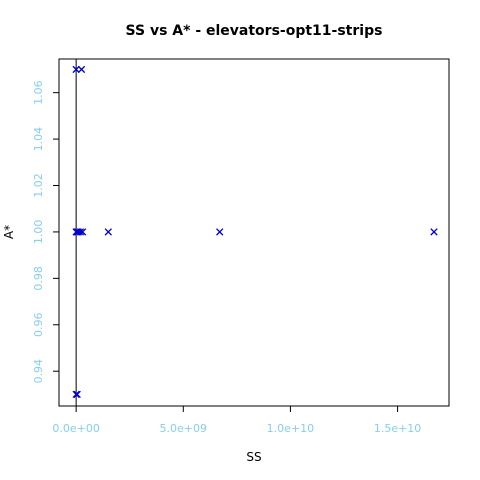  Describe the element at coordinates (183, 428) in the screenshot. I see `x-tick-label: 5.0e+09` at that location.